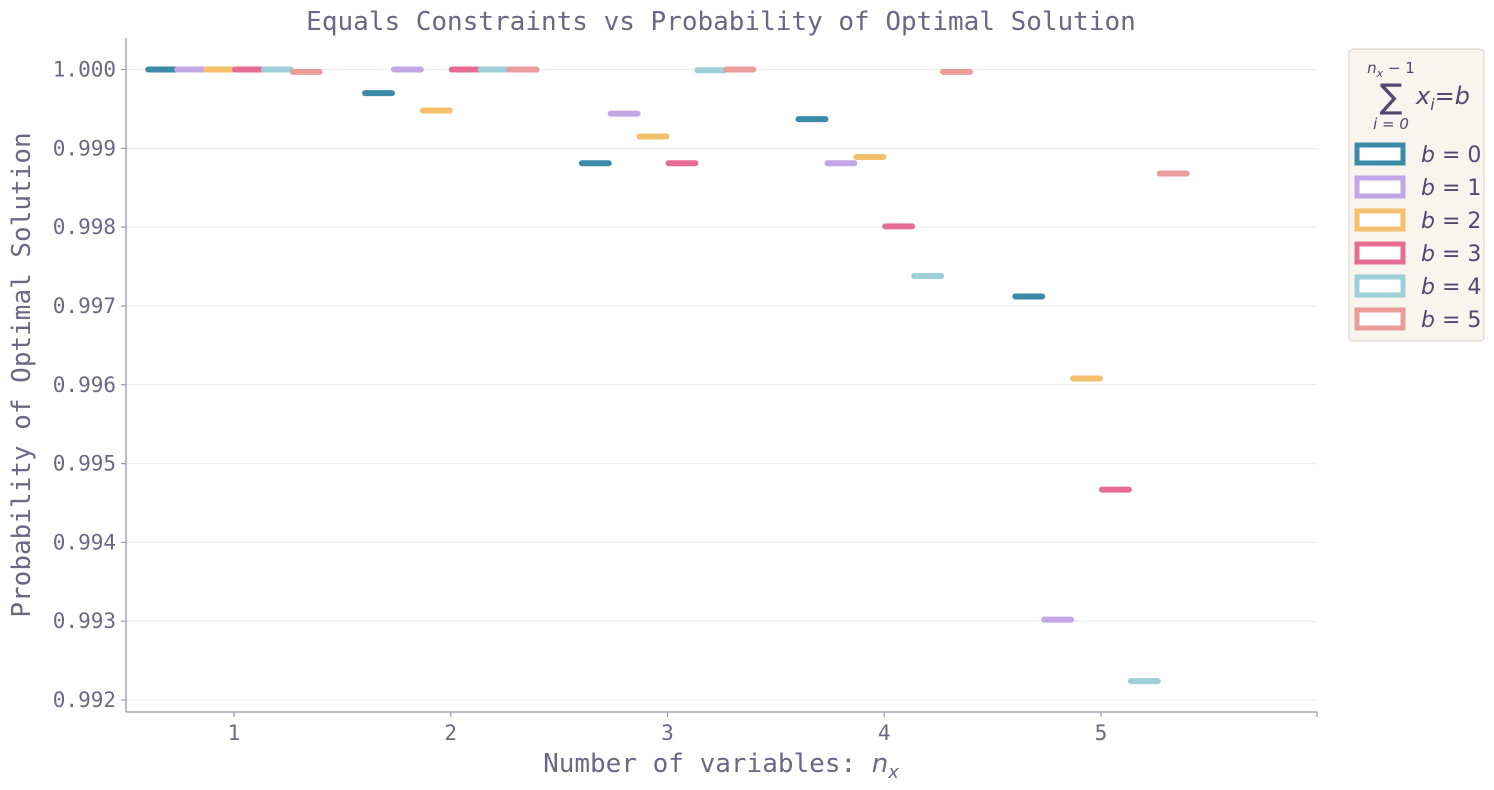  I want to click on x-tick-label: 5, so click(1101, 733).